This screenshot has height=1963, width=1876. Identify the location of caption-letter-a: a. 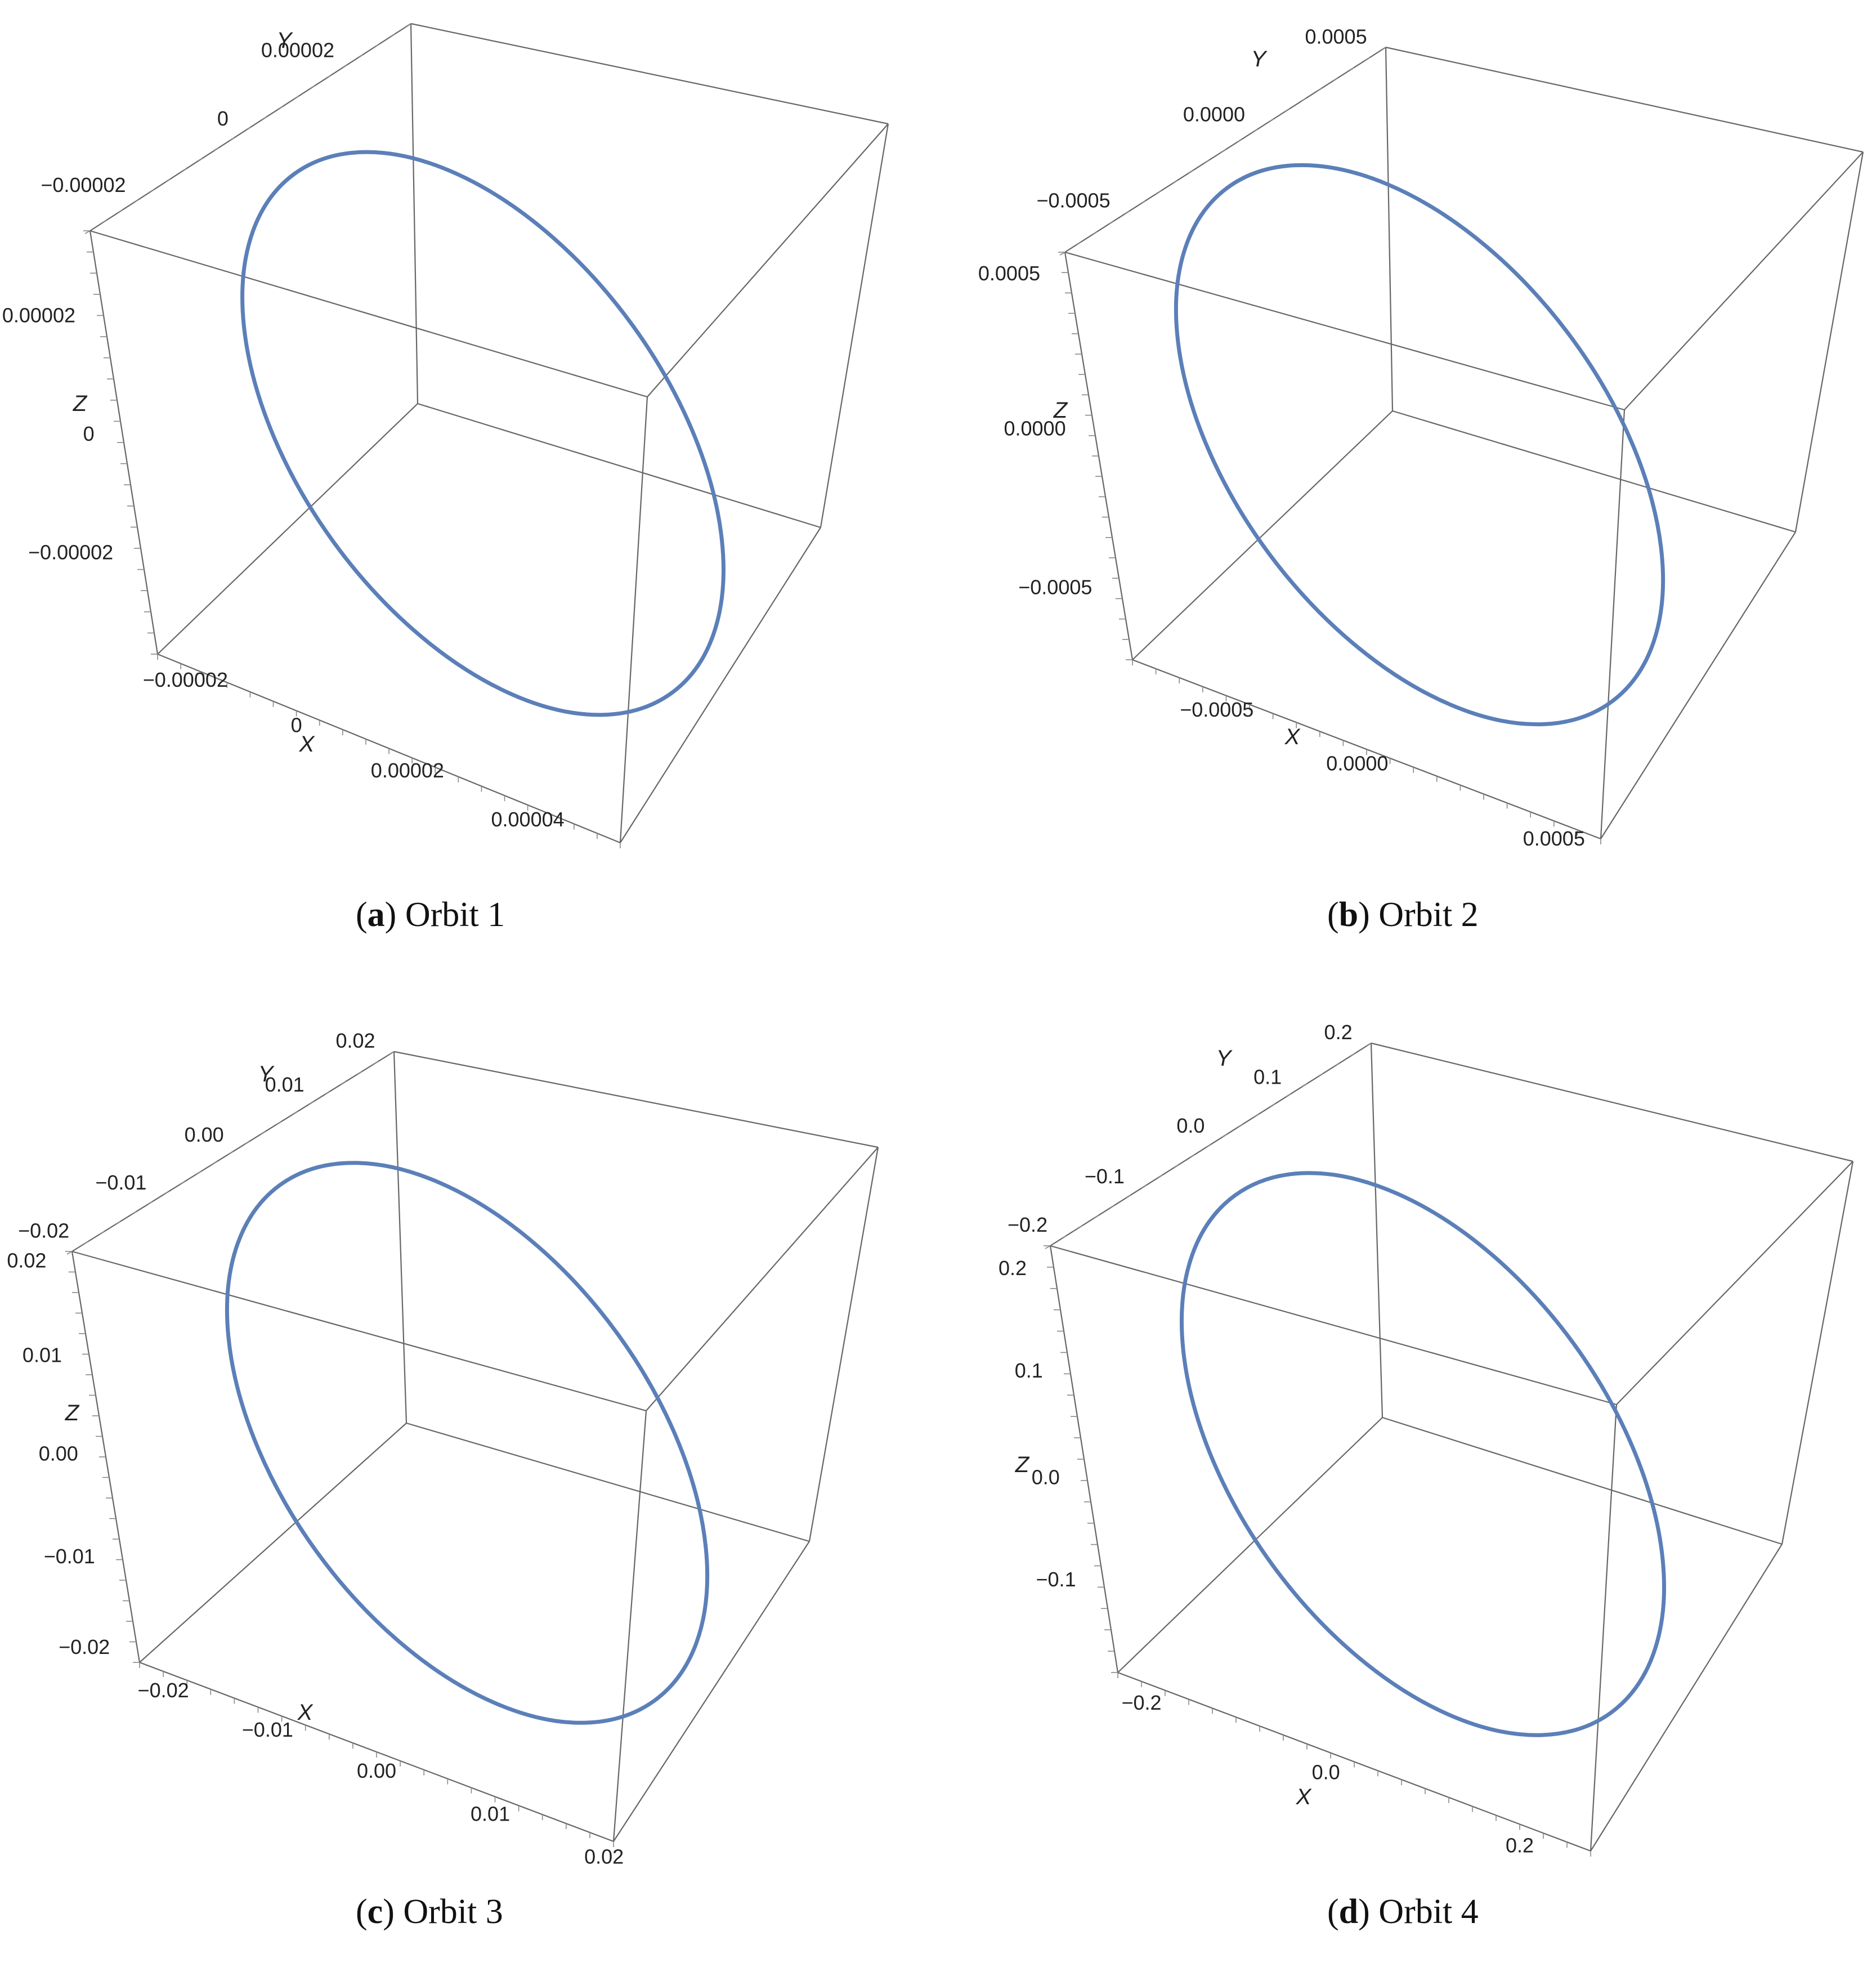
(376, 915).